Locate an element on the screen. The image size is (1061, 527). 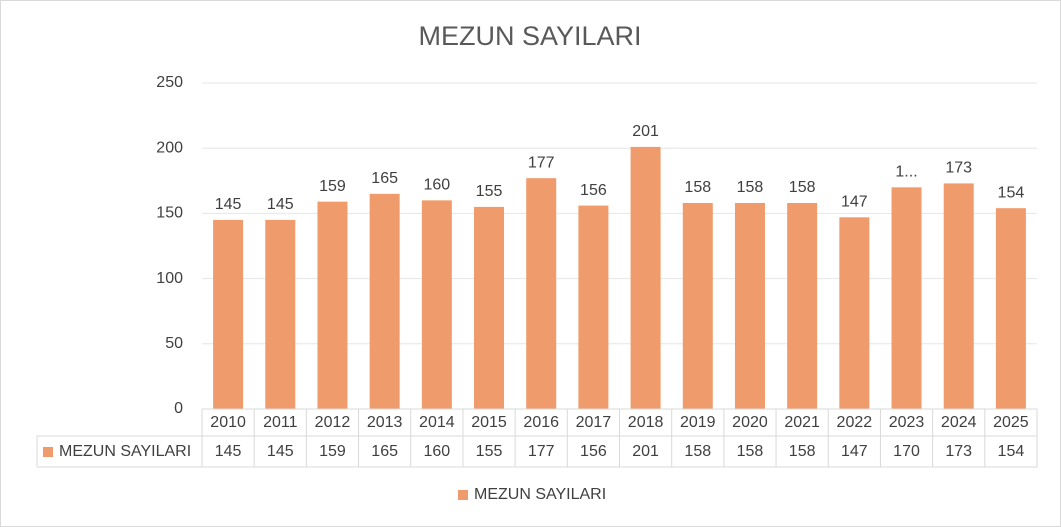
x-tick-label: 2019 is located at coordinates (698, 422).